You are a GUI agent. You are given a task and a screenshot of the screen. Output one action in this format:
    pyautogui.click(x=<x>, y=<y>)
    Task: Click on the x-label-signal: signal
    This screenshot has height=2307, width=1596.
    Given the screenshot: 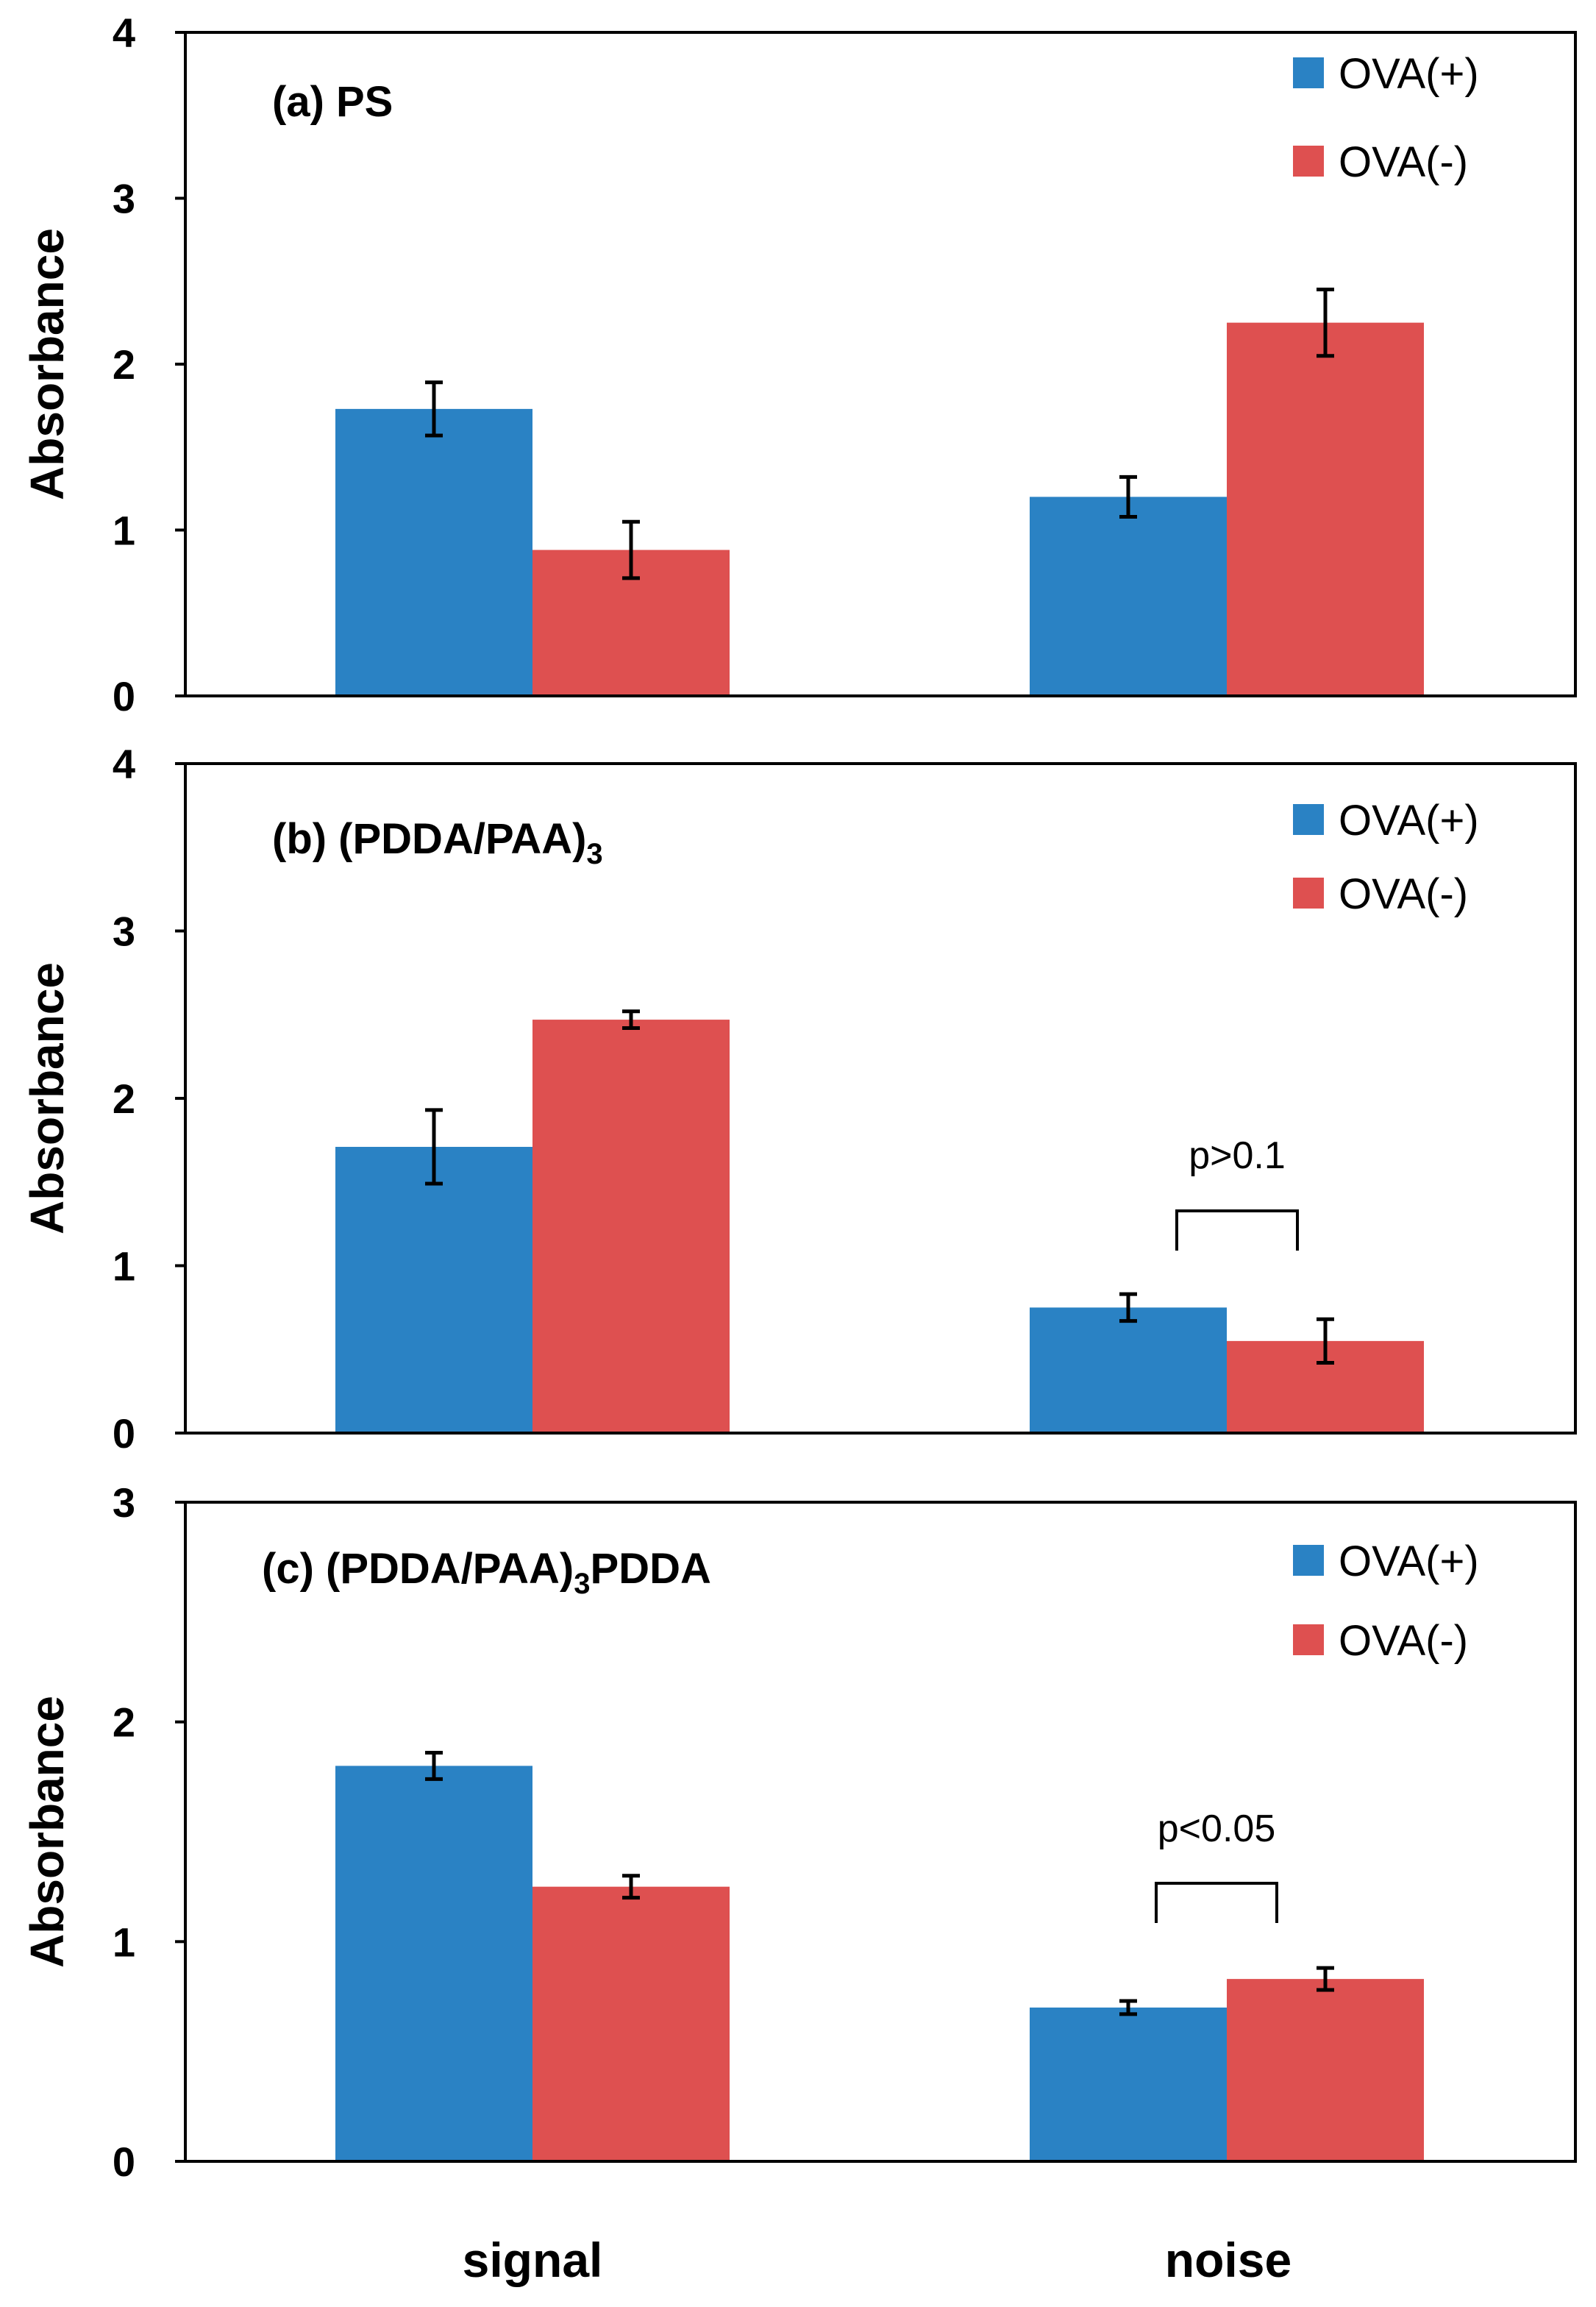 What is the action you would take?
    pyautogui.click(x=533, y=2260)
    